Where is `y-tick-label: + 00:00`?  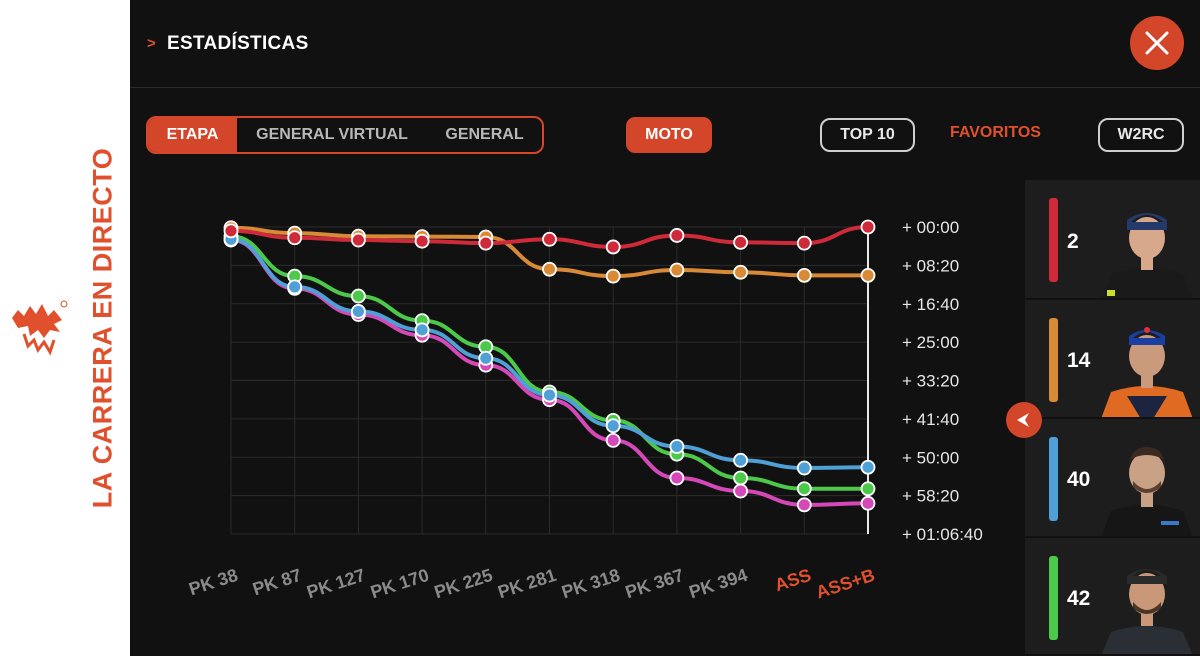 y-tick-label: + 00:00 is located at coordinates (930, 227).